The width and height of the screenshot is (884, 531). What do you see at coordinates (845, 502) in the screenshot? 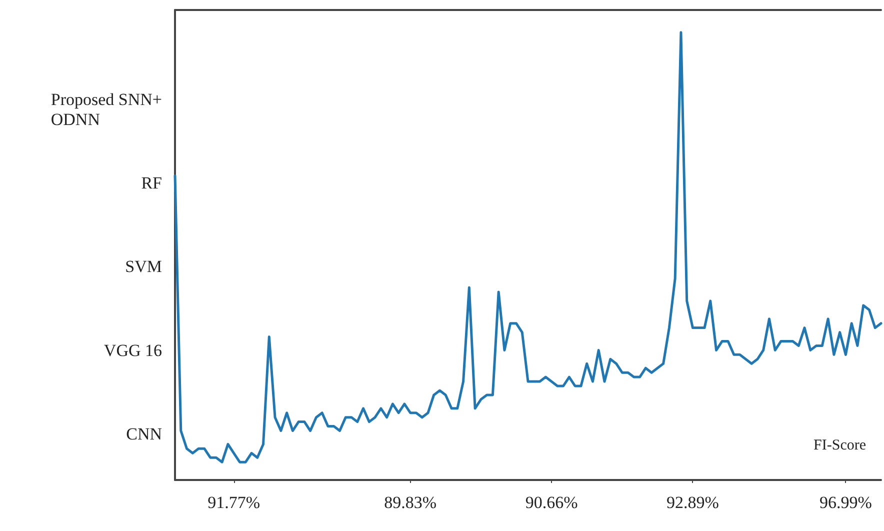
I see `x-tick-label: 96.99%` at bounding box center [845, 502].